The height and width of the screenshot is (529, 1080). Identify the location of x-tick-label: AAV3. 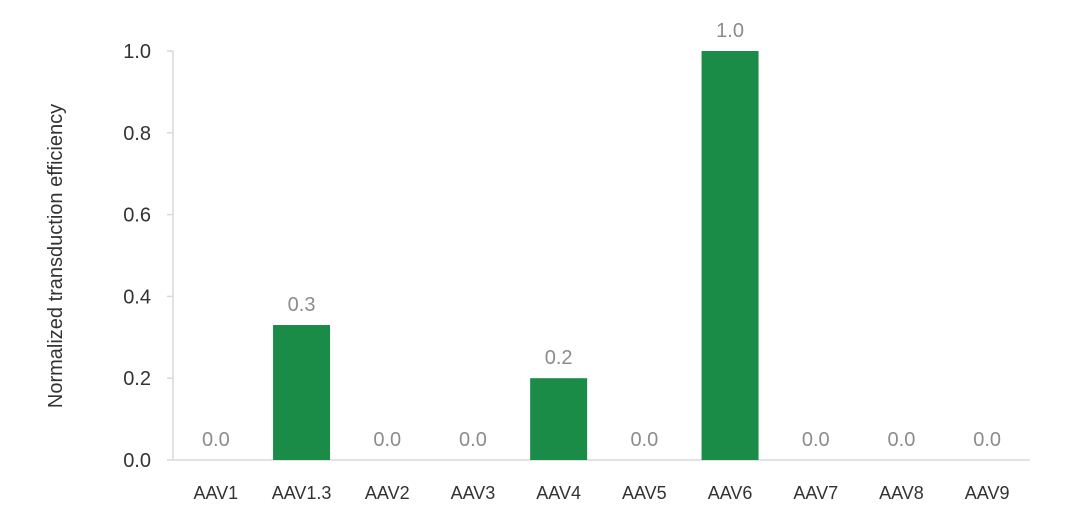
(473, 493).